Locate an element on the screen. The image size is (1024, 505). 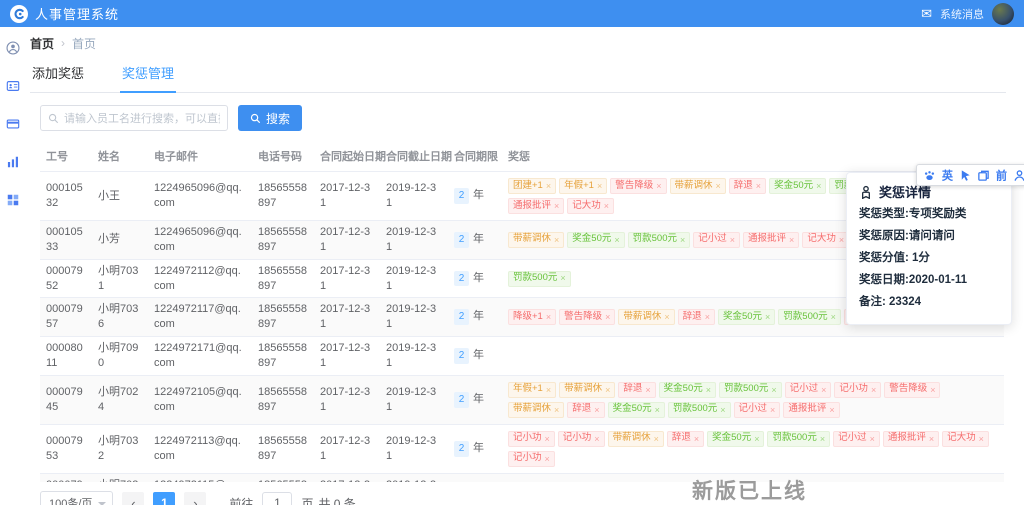
id-card-icon is located at coordinates (13, 86).